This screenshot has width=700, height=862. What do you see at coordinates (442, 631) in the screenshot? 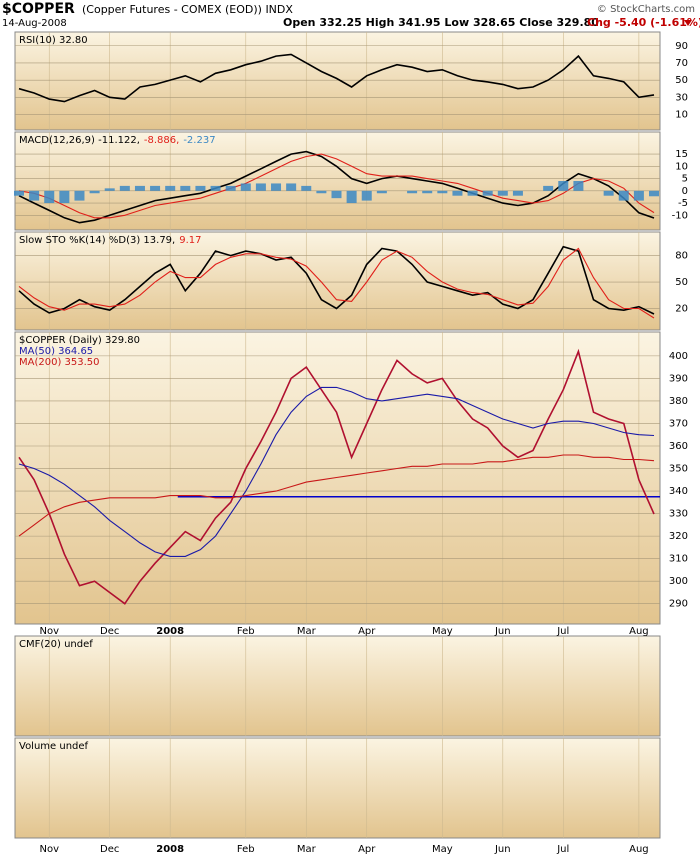
I see `x-tick-label: May` at bounding box center [442, 631].